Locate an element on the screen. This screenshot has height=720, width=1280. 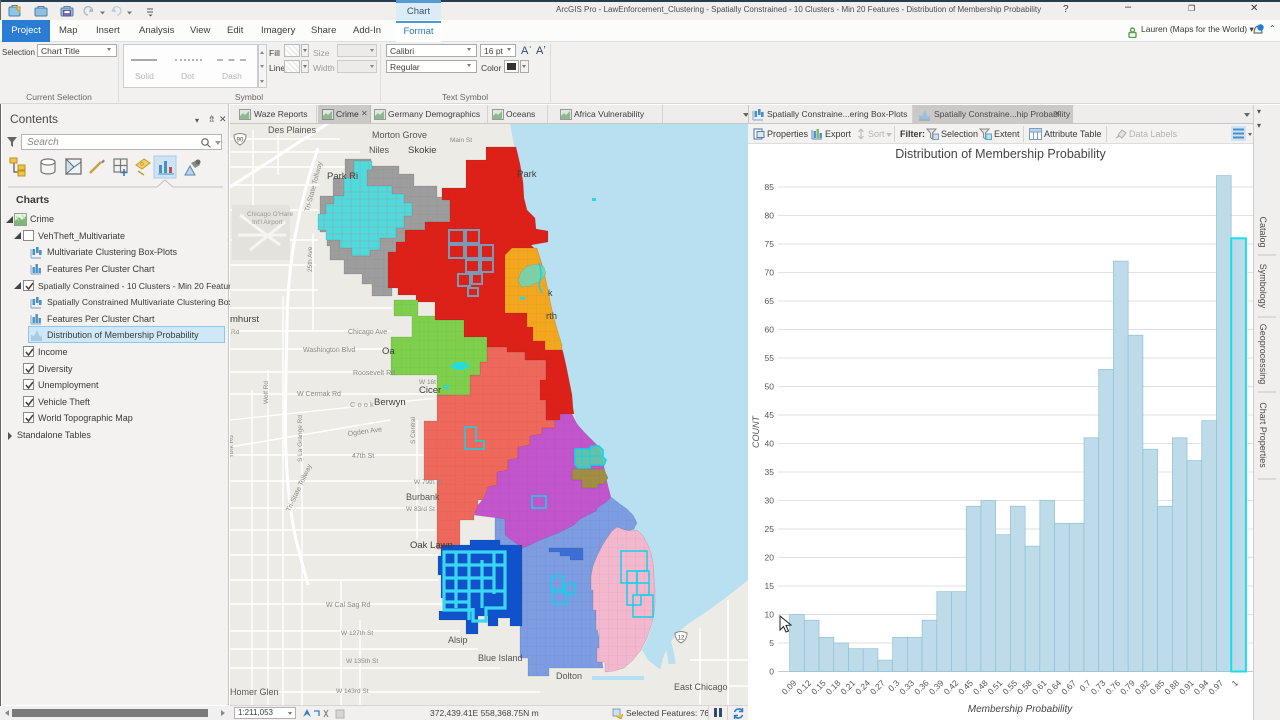
svg-text: Chicago O'Hare is located at coordinates (270, 214).